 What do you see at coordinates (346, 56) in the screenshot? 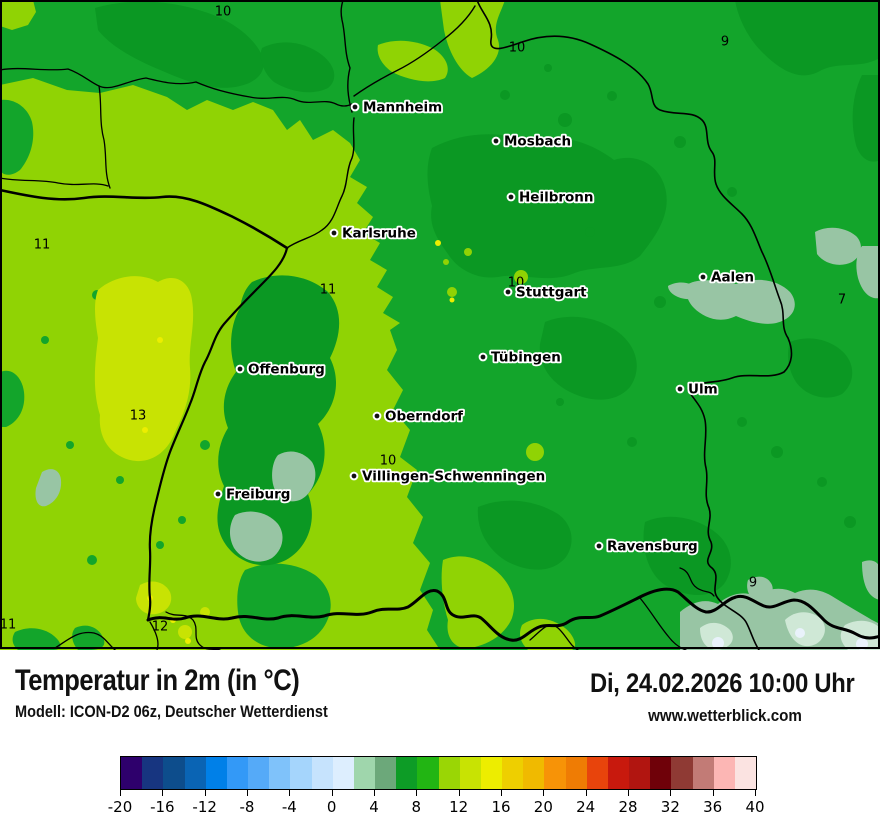
I see `border-rhine-mannheim-north` at bounding box center [346, 56].